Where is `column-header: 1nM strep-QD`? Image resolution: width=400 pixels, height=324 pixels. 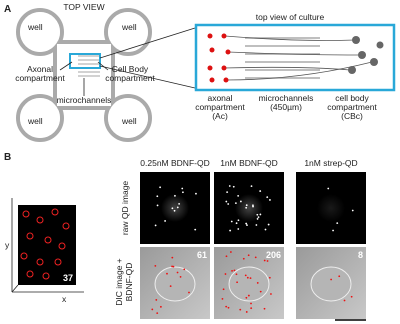
column-header: 1nM strep-QD is located at coordinates (330, 163).